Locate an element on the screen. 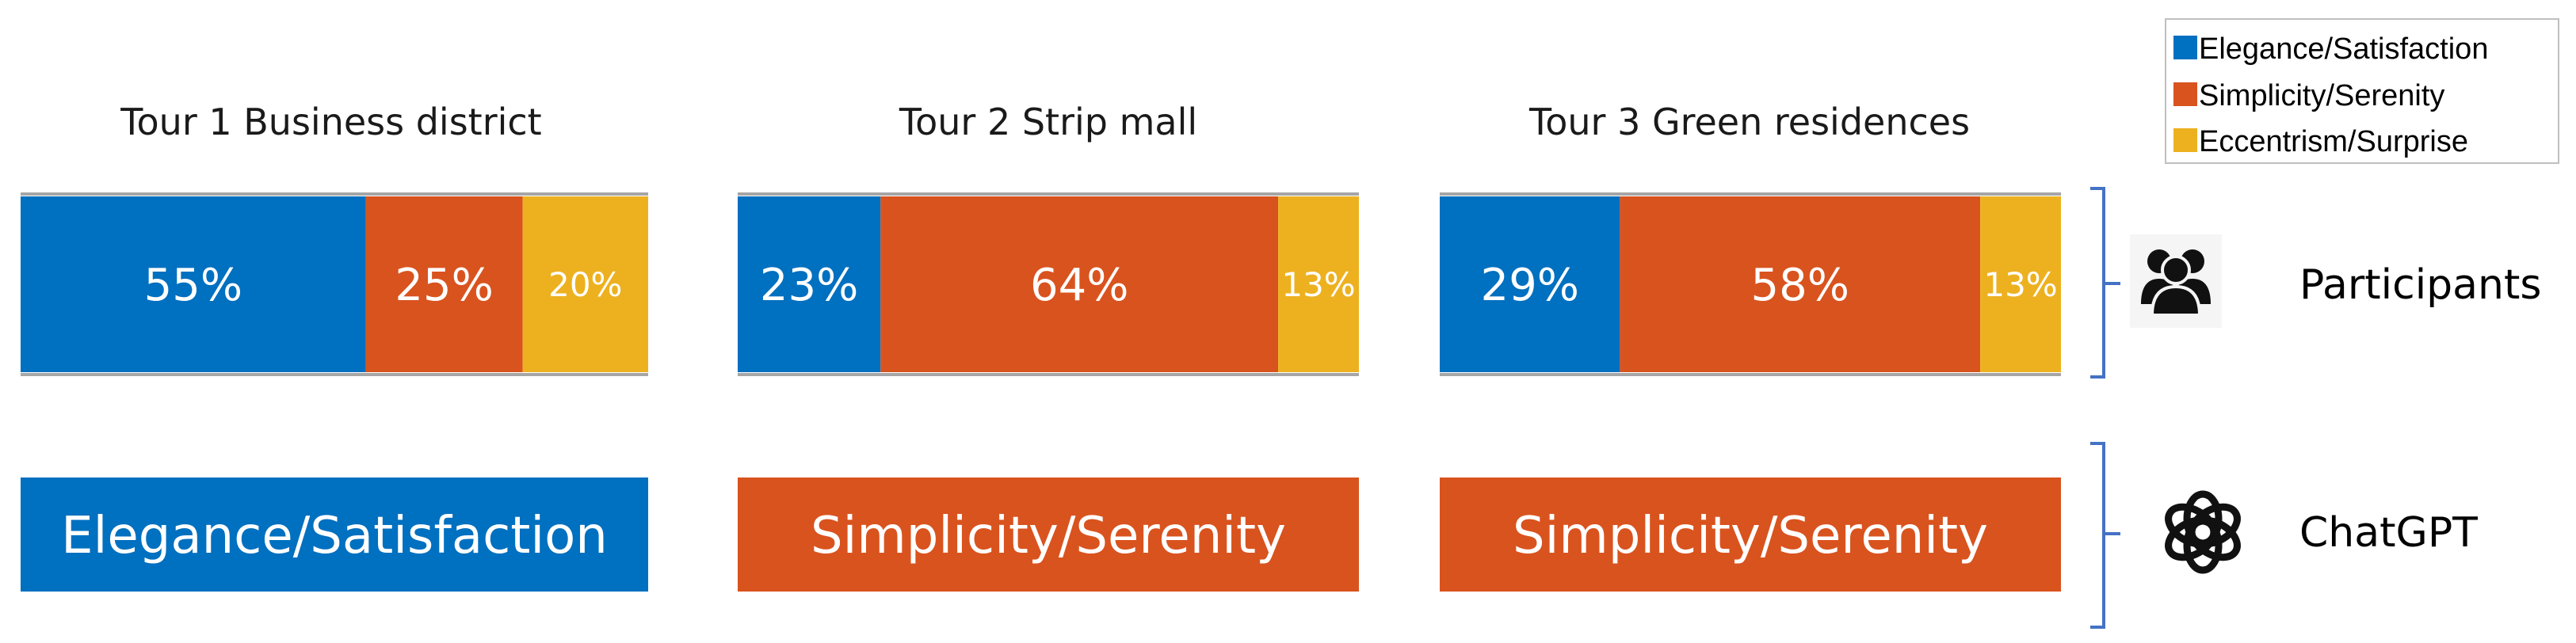 The image size is (2576, 643). legend-label-elegance: Elegance/Satisfaction is located at coordinates (2343, 49).